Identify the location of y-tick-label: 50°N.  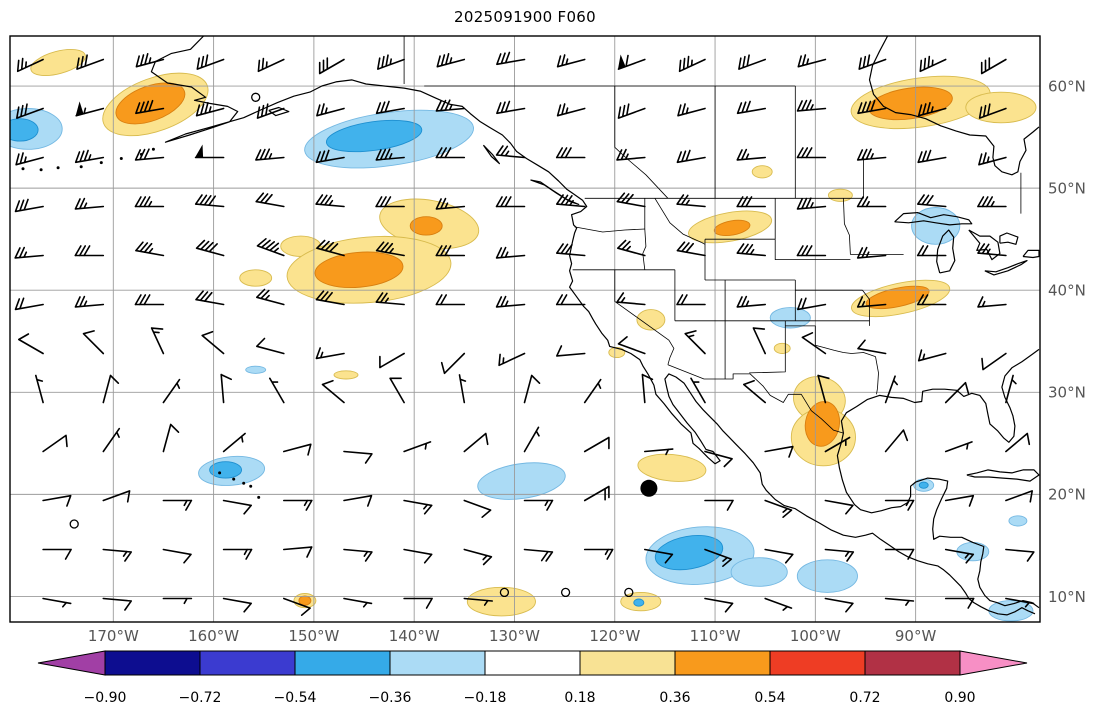
(1067, 188).